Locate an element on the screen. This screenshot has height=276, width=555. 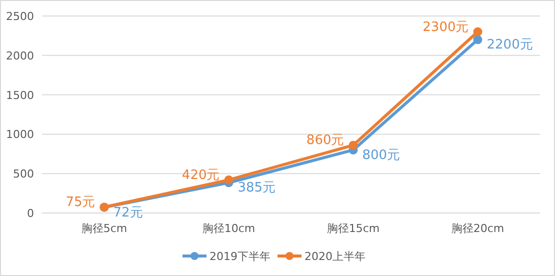
x-tick-label: 胸径20cm is located at coordinates (477, 228).